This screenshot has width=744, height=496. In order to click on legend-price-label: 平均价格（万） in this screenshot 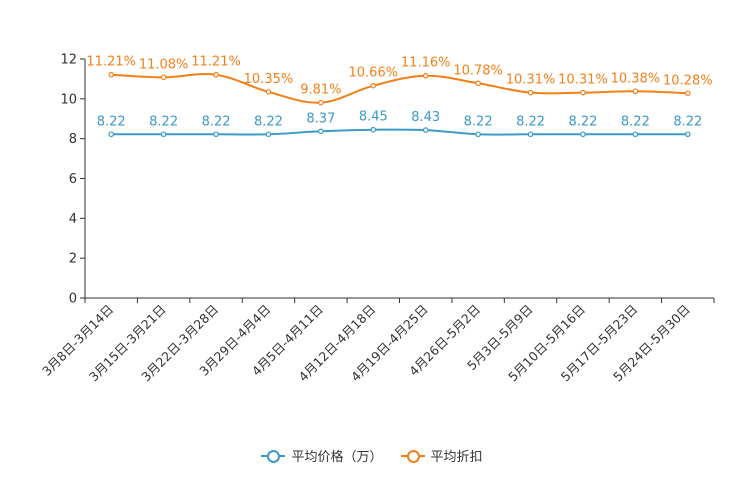, I will do `click(337, 457)`.